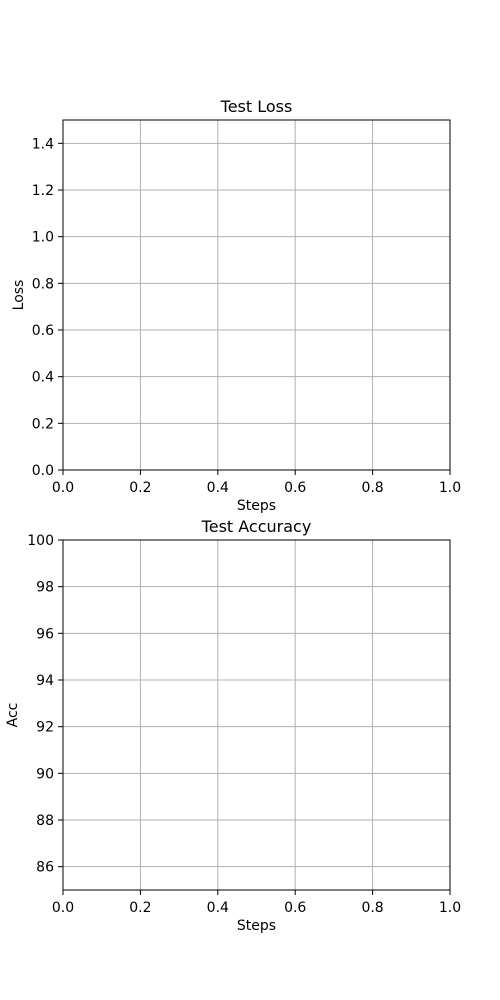  I want to click on test-loss-y-tick-label: 0.2, so click(43, 424).